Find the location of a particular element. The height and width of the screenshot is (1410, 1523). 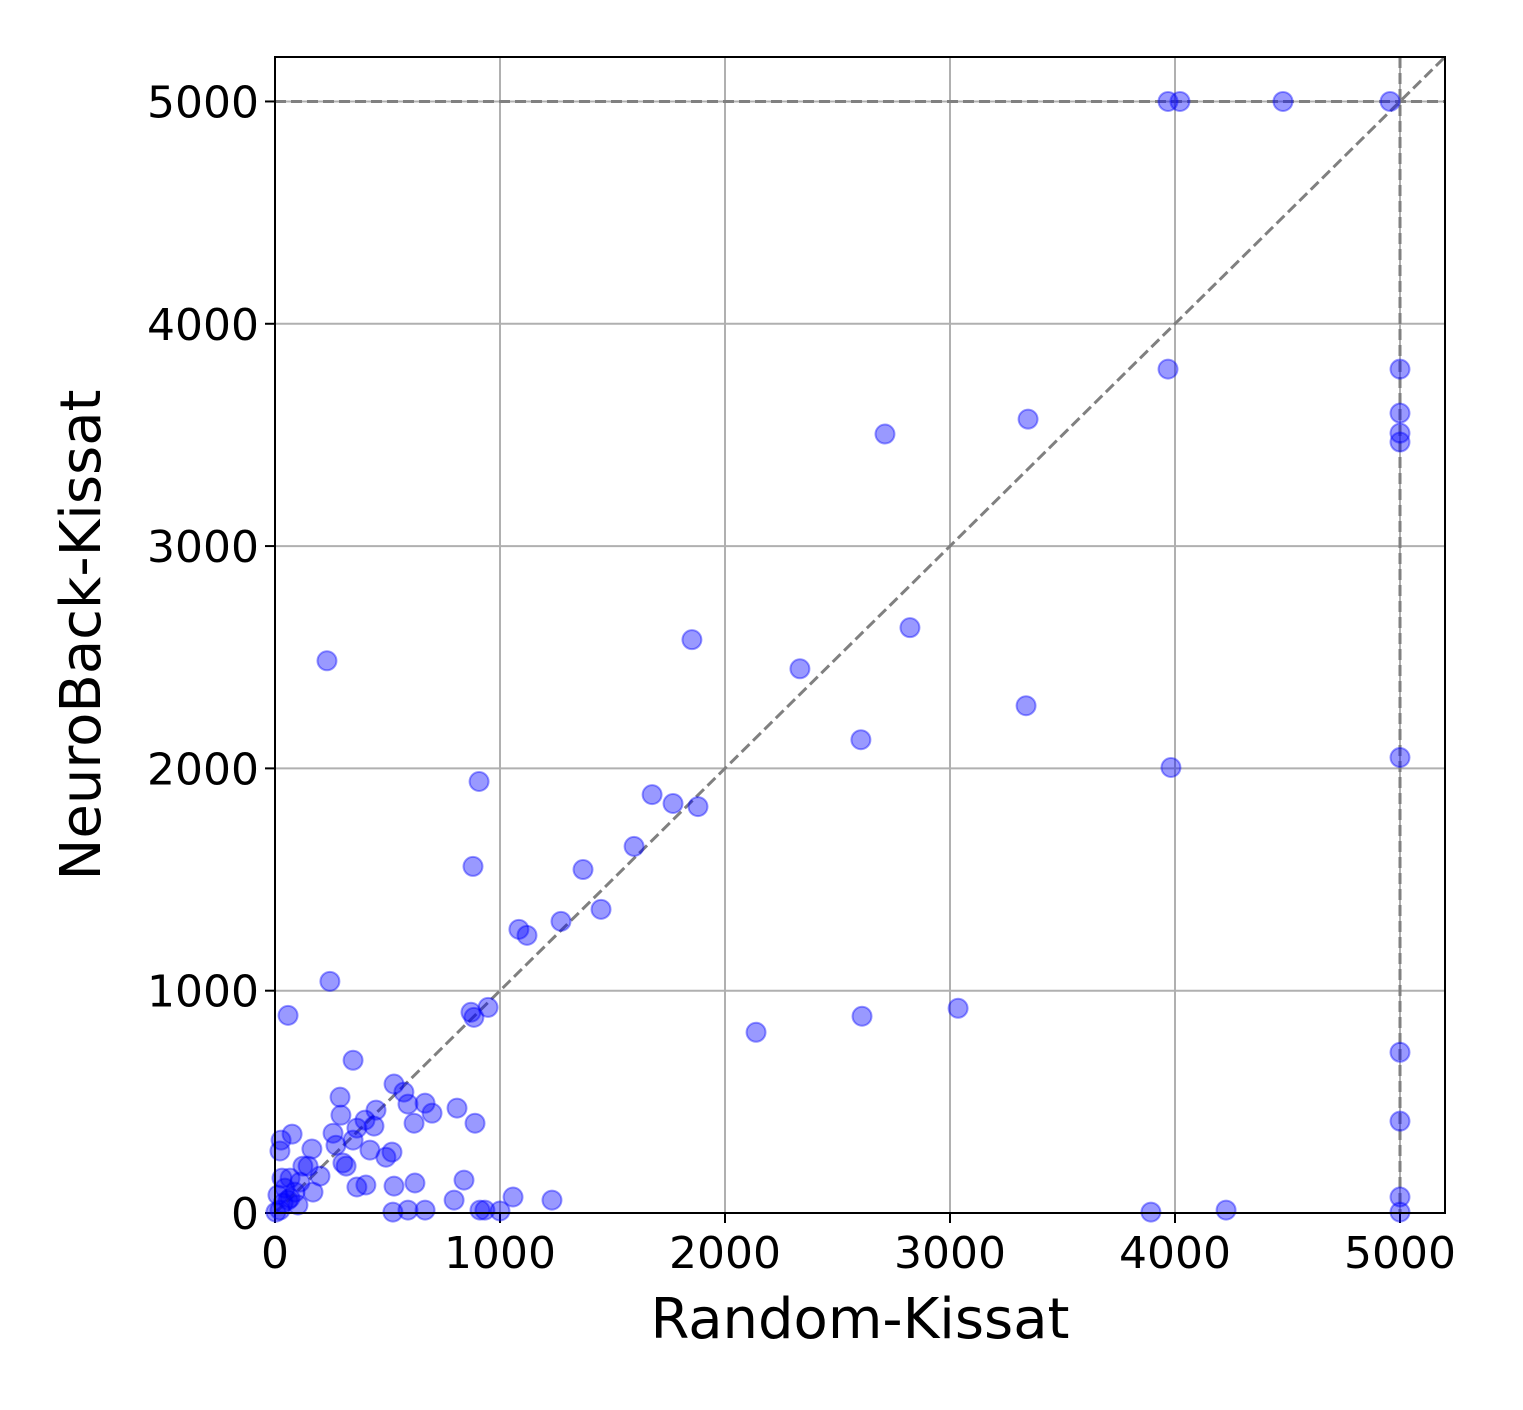

y-axis-label: NeuroBack-Kissat is located at coordinates (81, 635).